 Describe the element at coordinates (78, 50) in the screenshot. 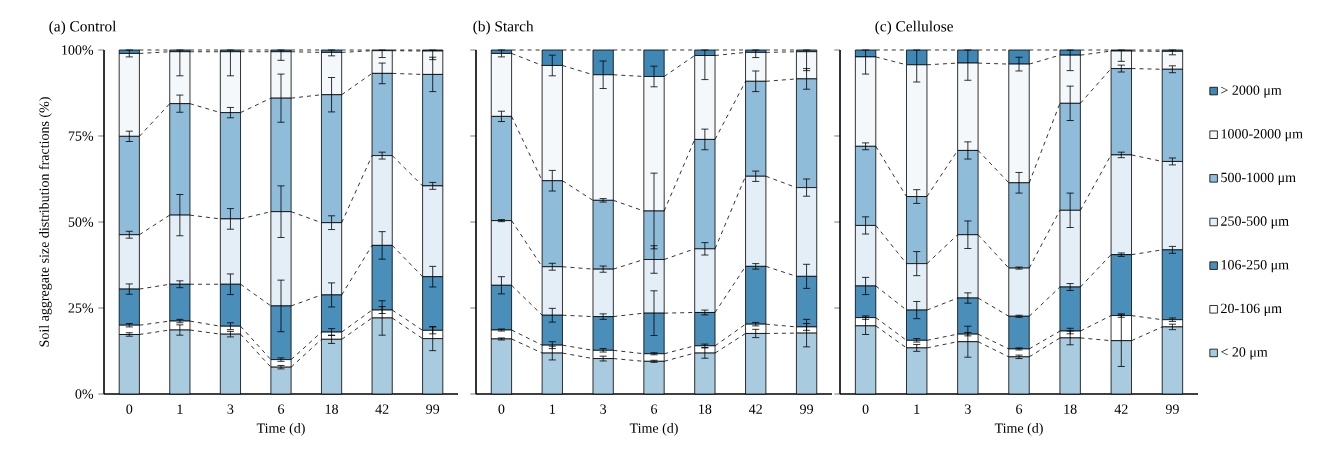

I see `y-tick-label: 100%` at that location.